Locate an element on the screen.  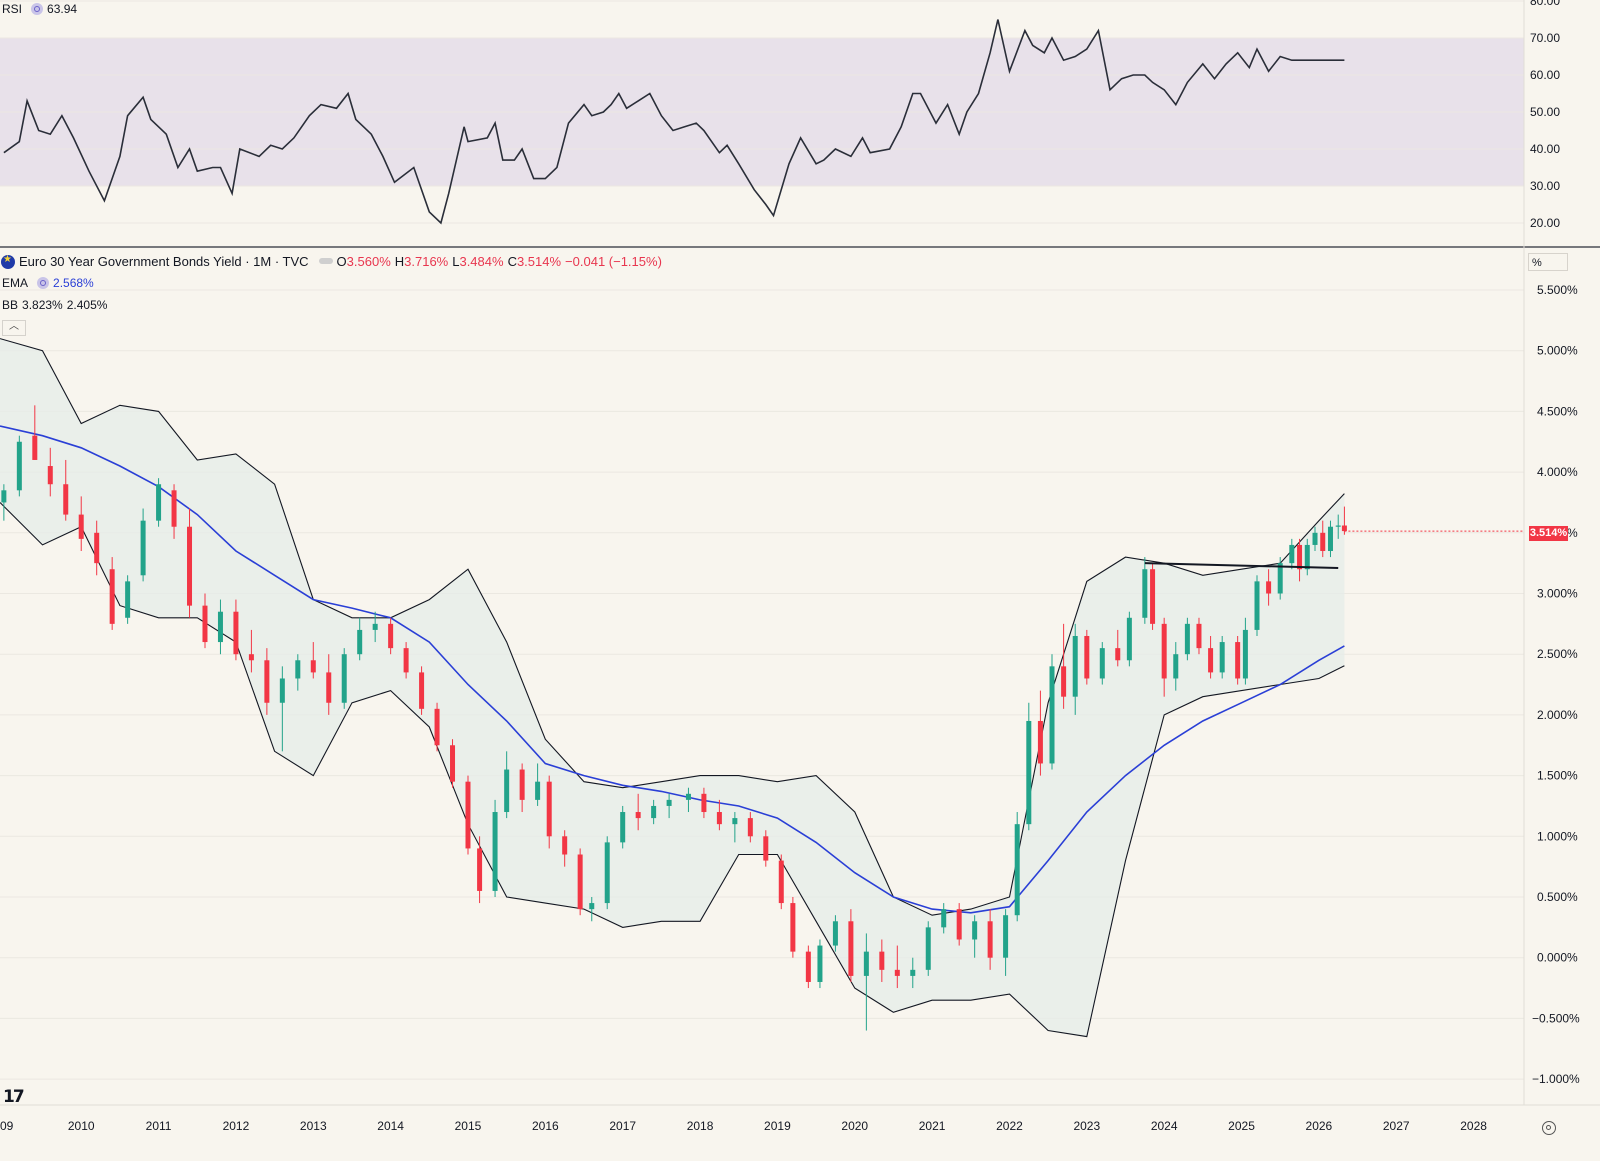
price-tick-label: −0.500% is located at coordinates (1556, 1018).